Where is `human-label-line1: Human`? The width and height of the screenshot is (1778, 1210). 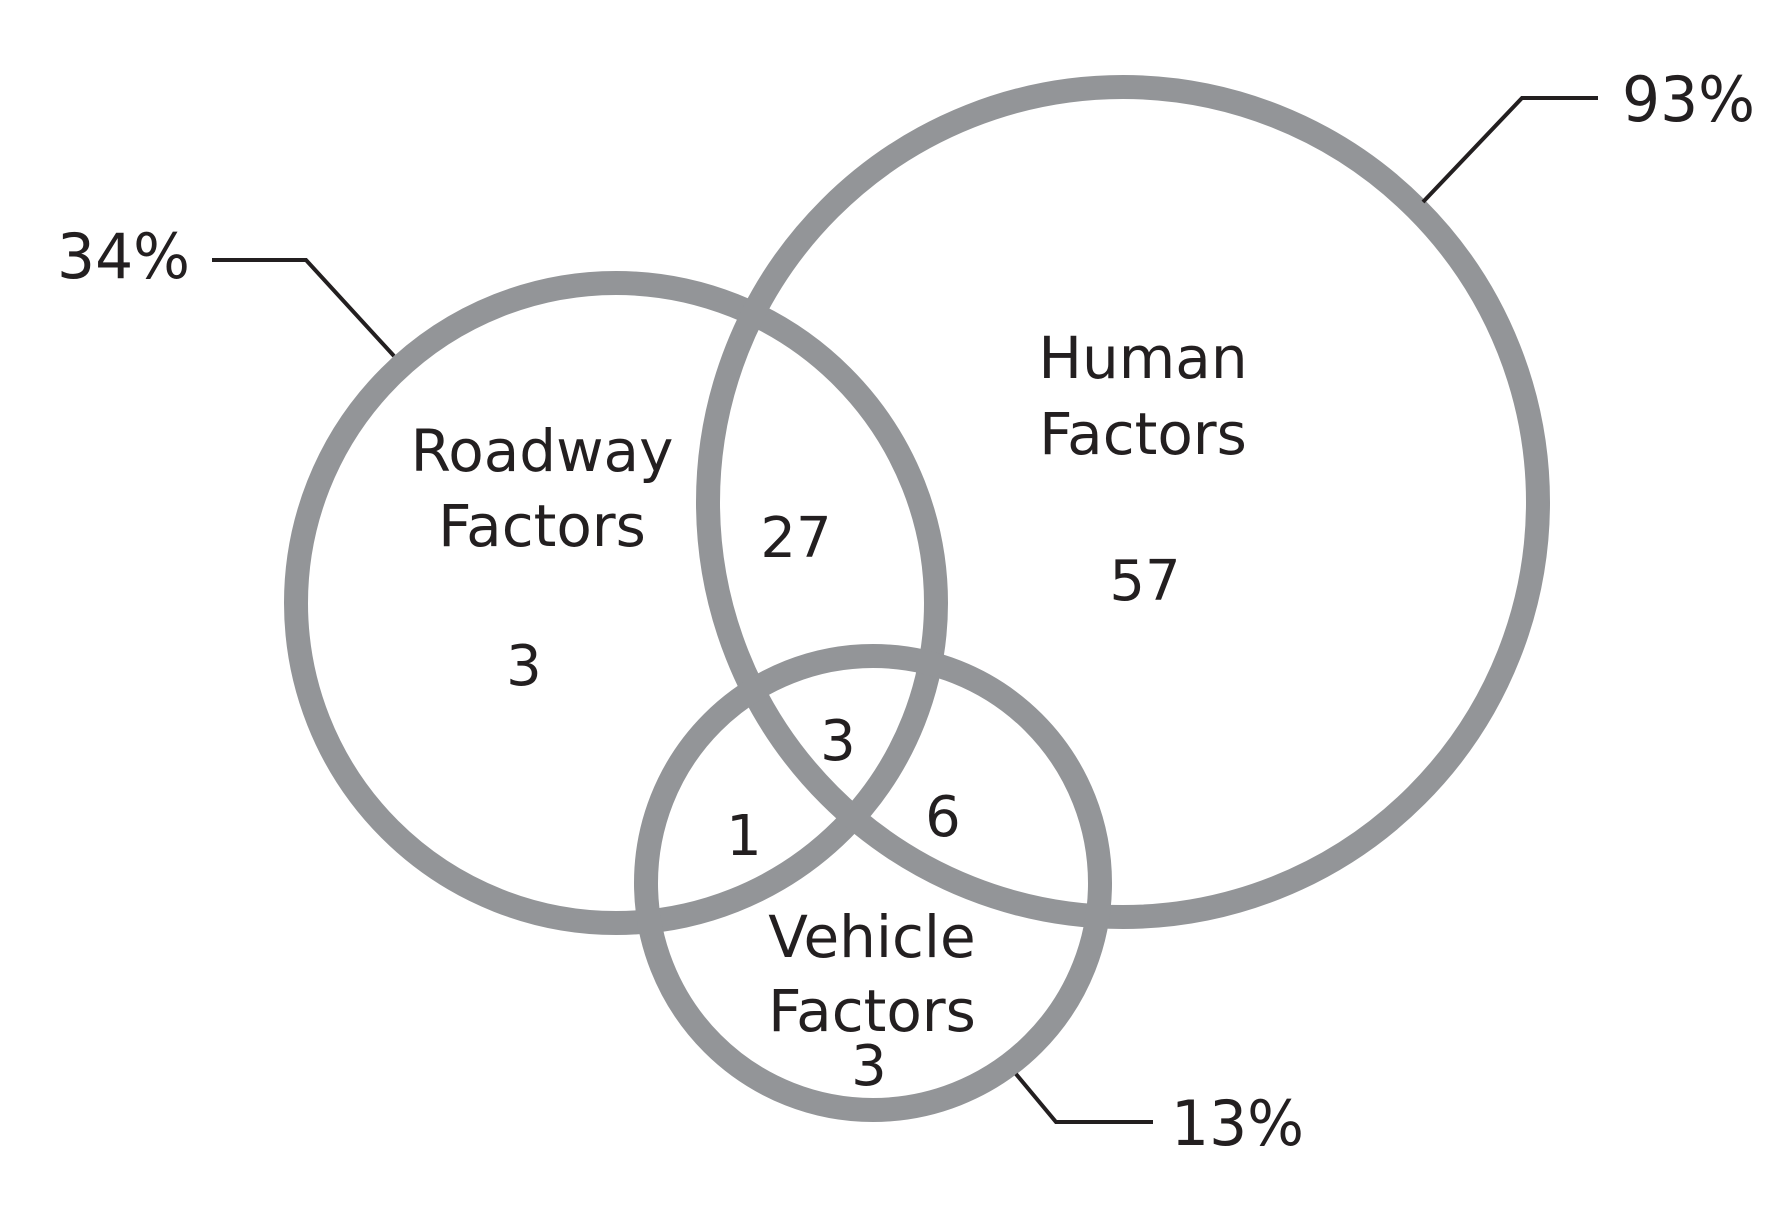 human-label-line1: Human is located at coordinates (1142, 358).